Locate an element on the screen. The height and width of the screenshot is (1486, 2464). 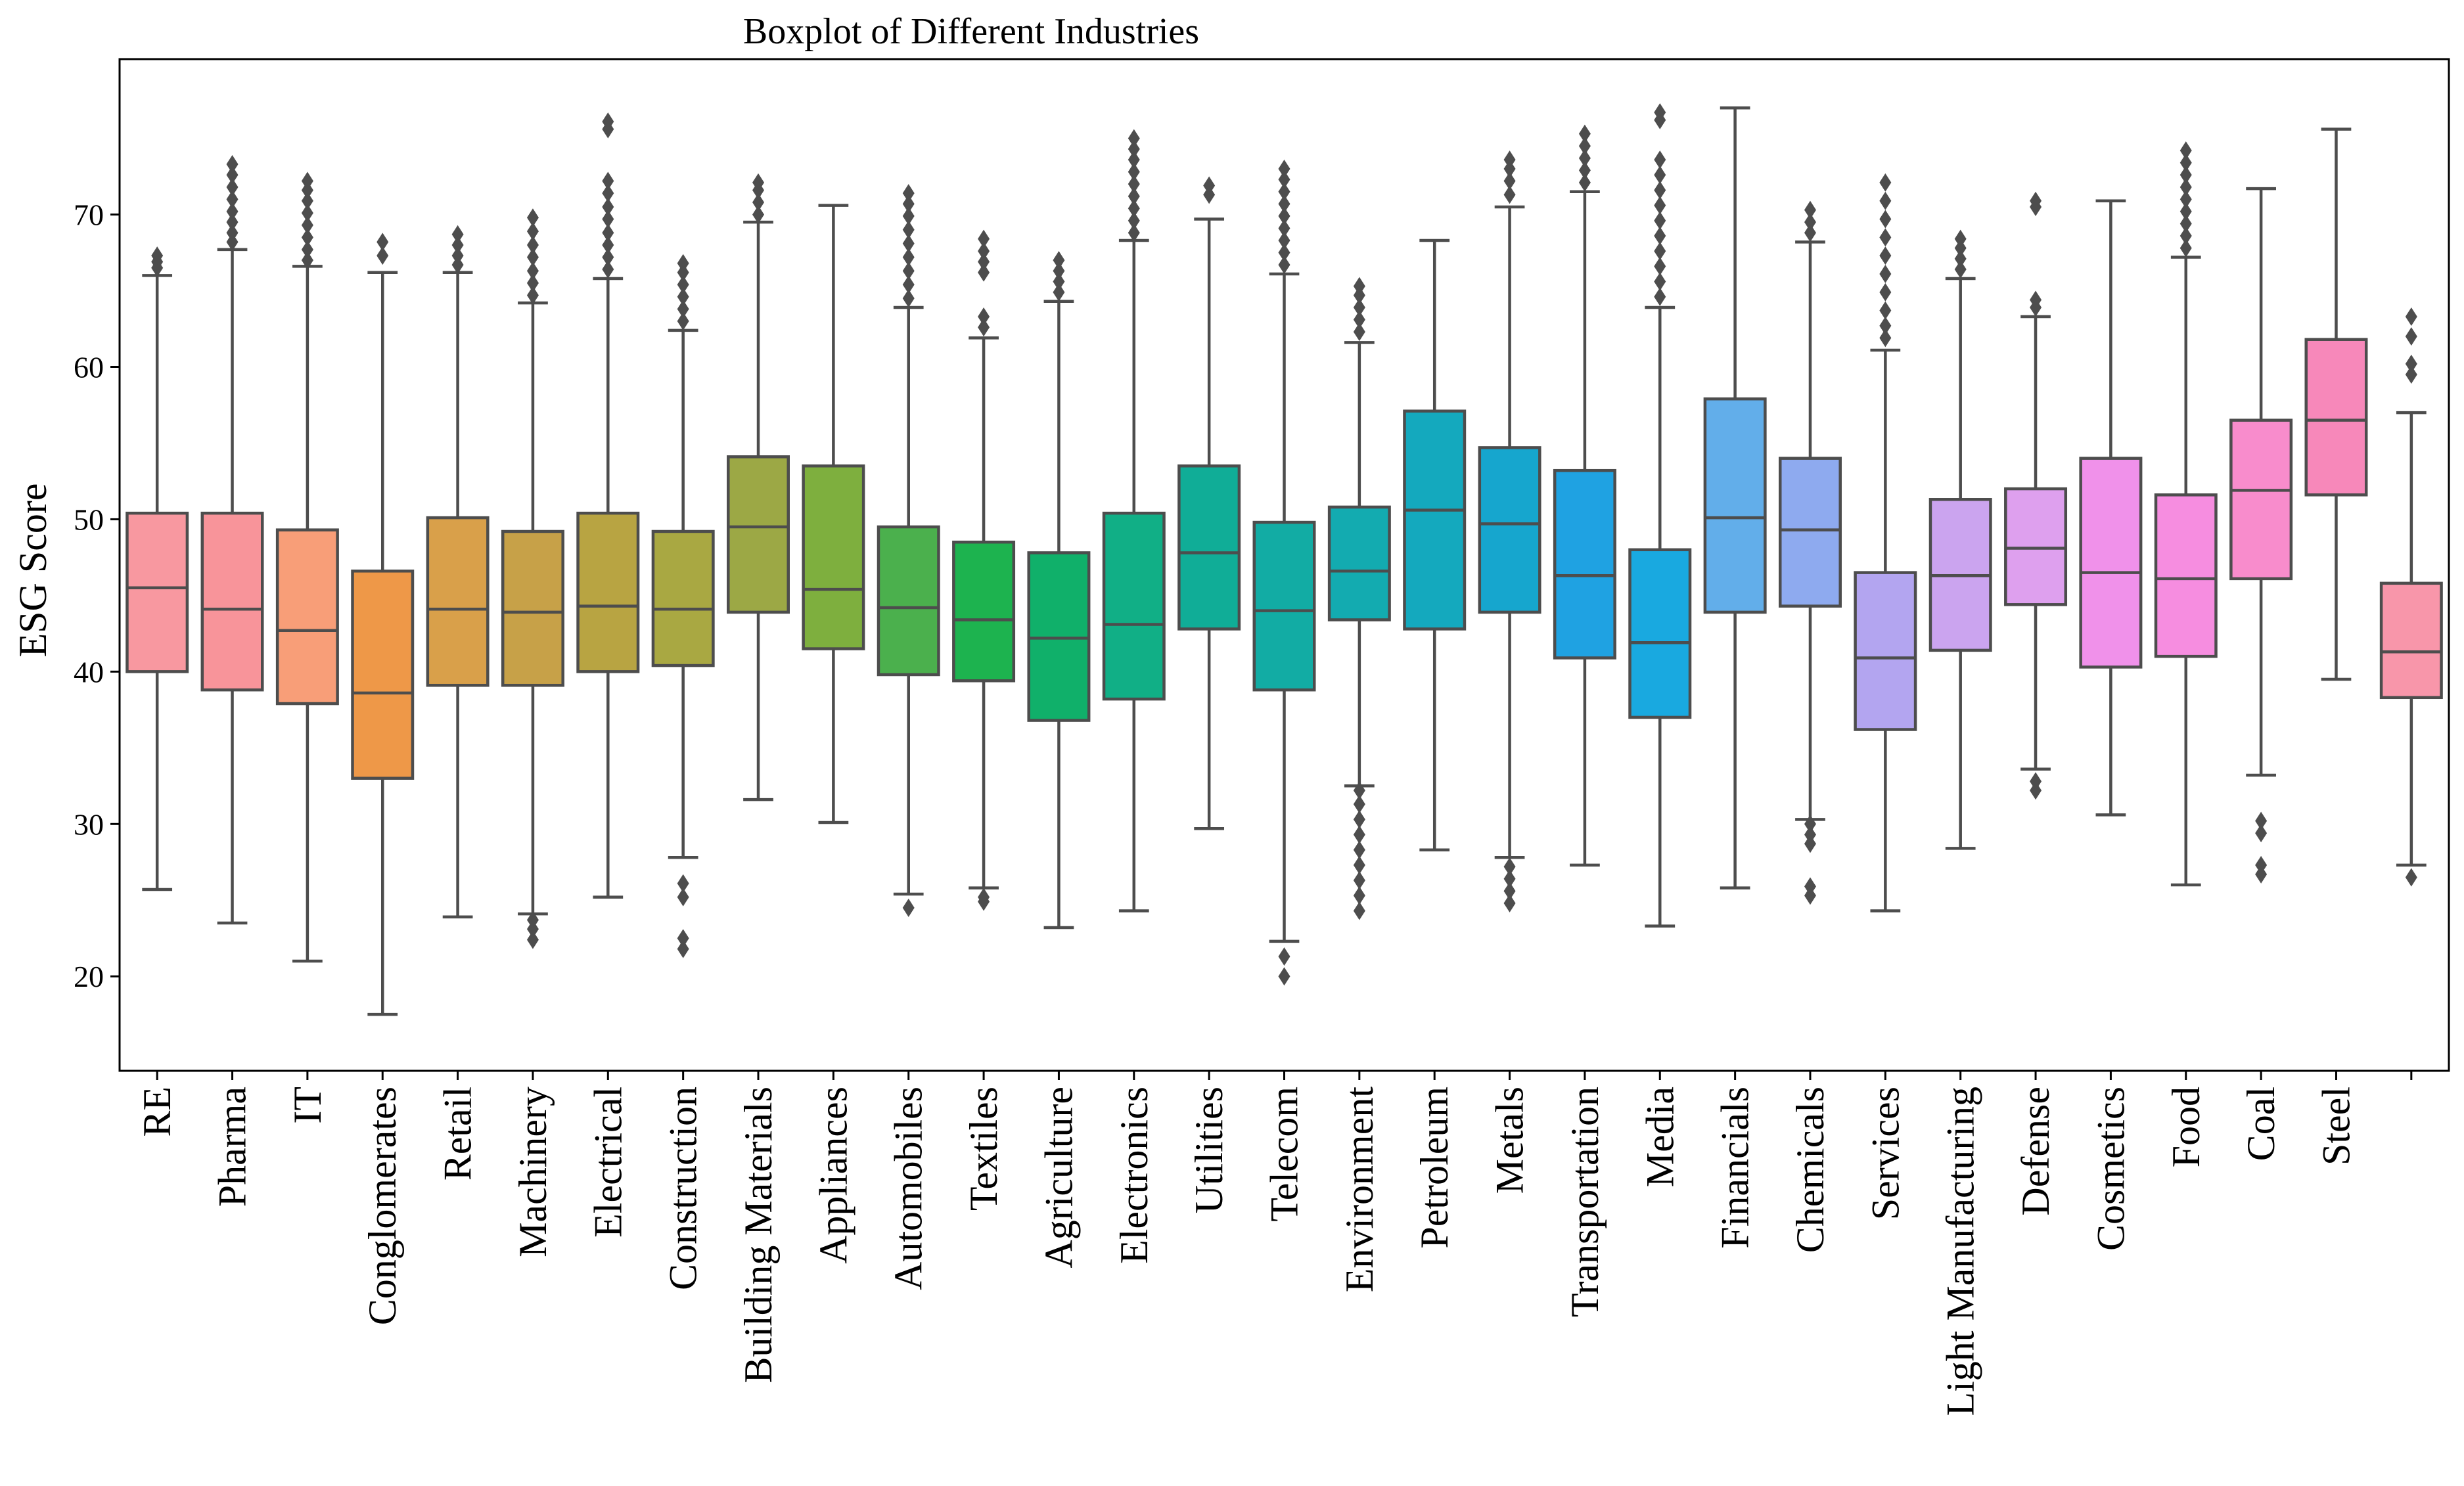
box-28-food is located at coordinates (2186, 514).